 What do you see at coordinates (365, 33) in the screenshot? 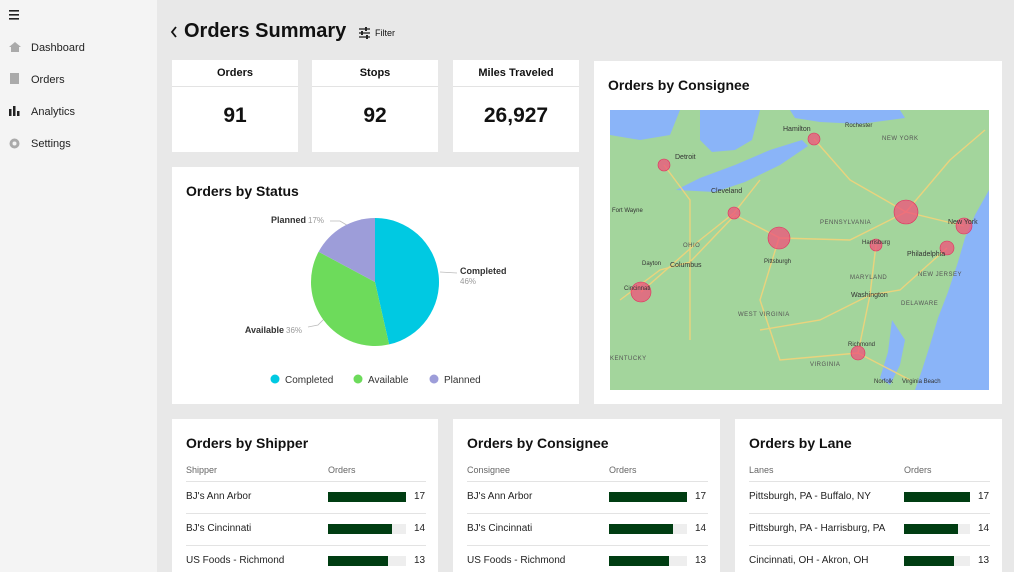
I see `filter-icon` at bounding box center [365, 33].